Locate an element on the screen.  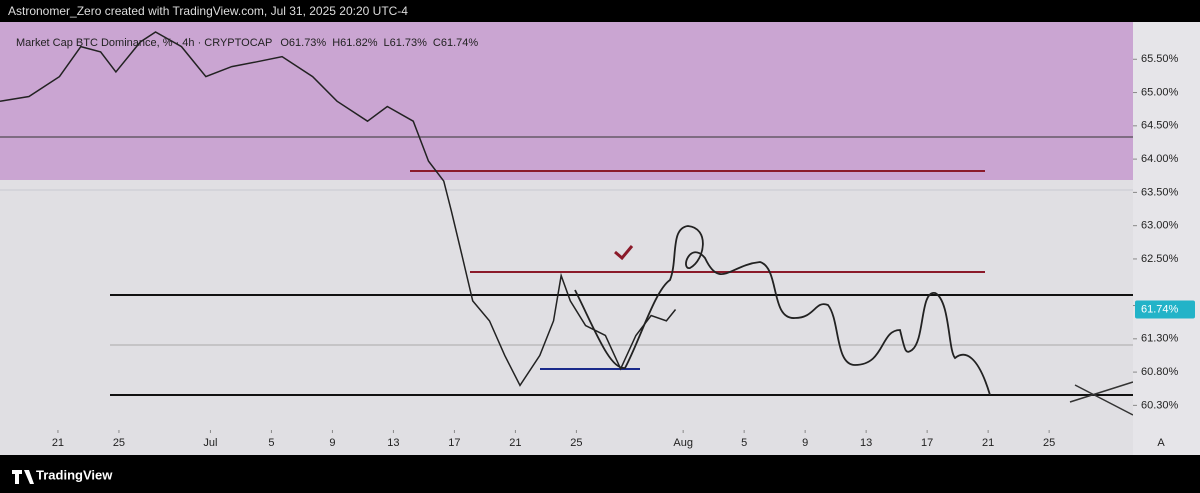
y-tick-label: 65.50% is located at coordinates (1160, 59).